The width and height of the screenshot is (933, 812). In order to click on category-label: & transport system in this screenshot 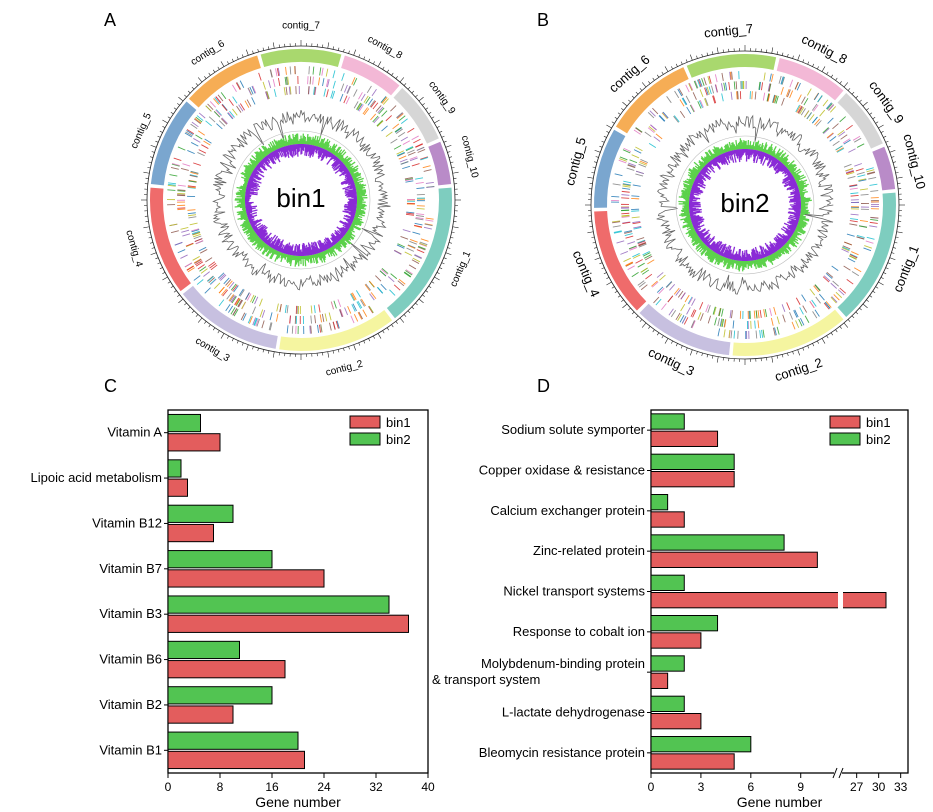, I will do `click(486, 679)`.